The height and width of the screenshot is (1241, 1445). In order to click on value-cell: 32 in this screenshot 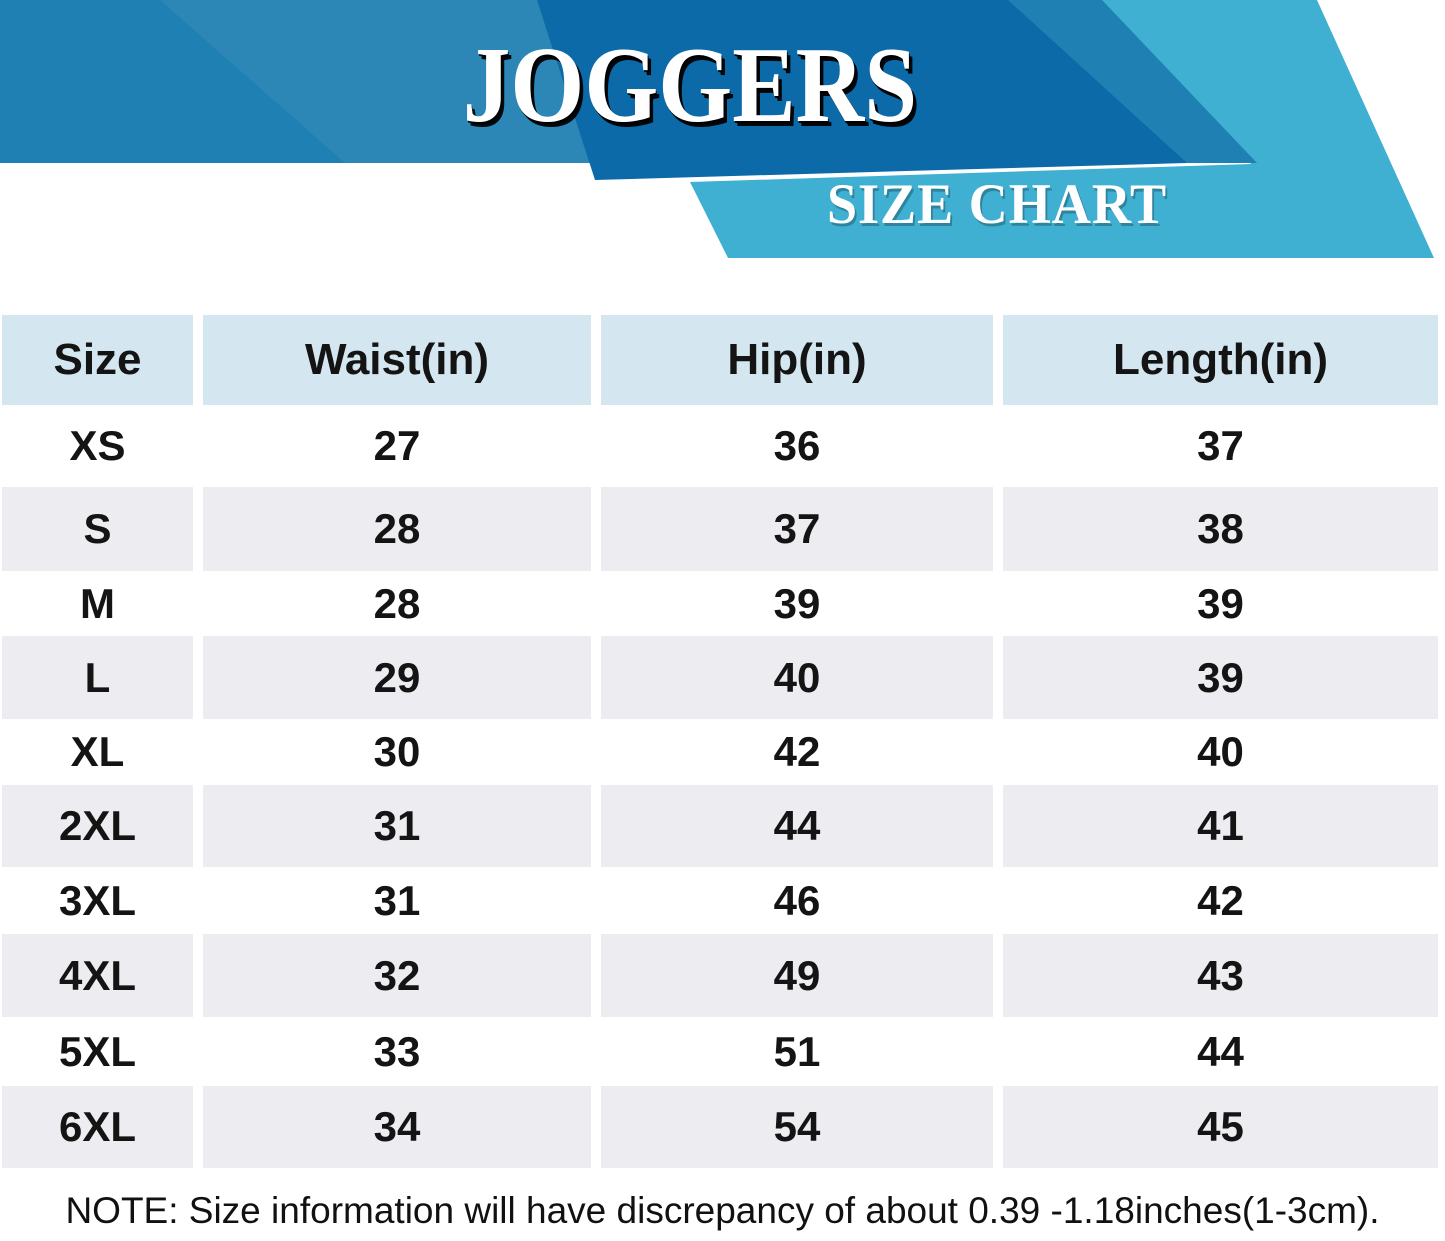, I will do `click(397, 975)`.